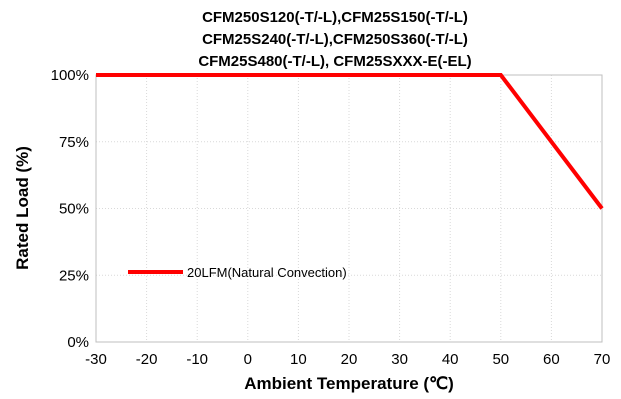 The width and height of the screenshot is (621, 399). What do you see at coordinates (78, 342) in the screenshot?
I see `y-tick-label: 0%` at bounding box center [78, 342].